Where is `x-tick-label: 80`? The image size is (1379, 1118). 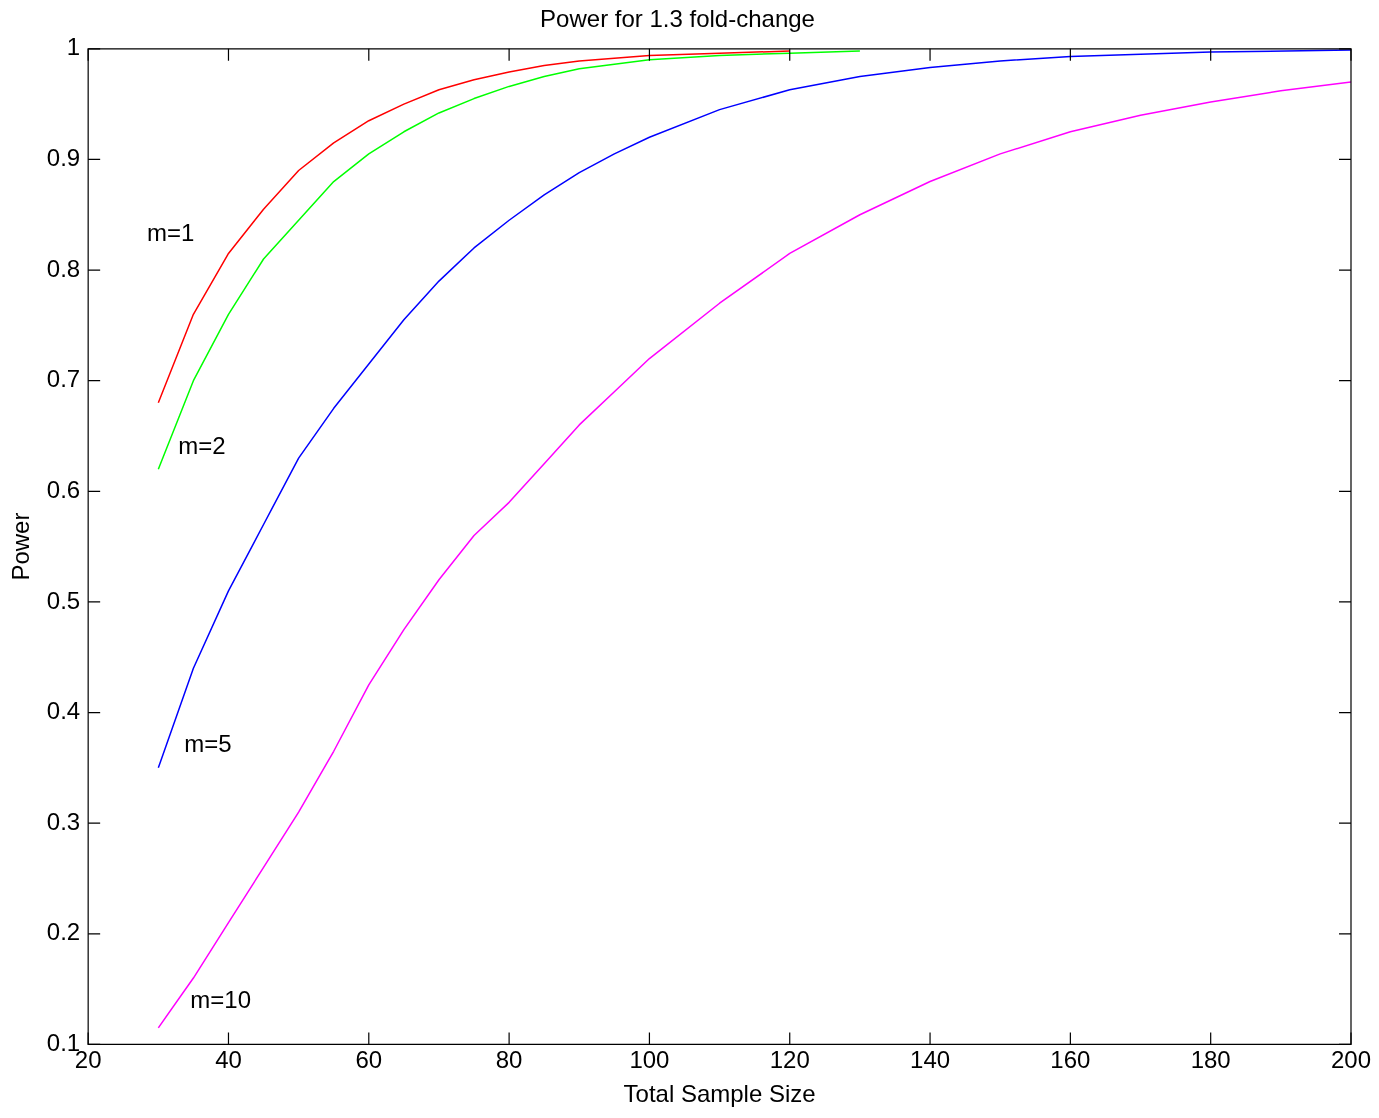 x-tick-label: 80 is located at coordinates (509, 1060).